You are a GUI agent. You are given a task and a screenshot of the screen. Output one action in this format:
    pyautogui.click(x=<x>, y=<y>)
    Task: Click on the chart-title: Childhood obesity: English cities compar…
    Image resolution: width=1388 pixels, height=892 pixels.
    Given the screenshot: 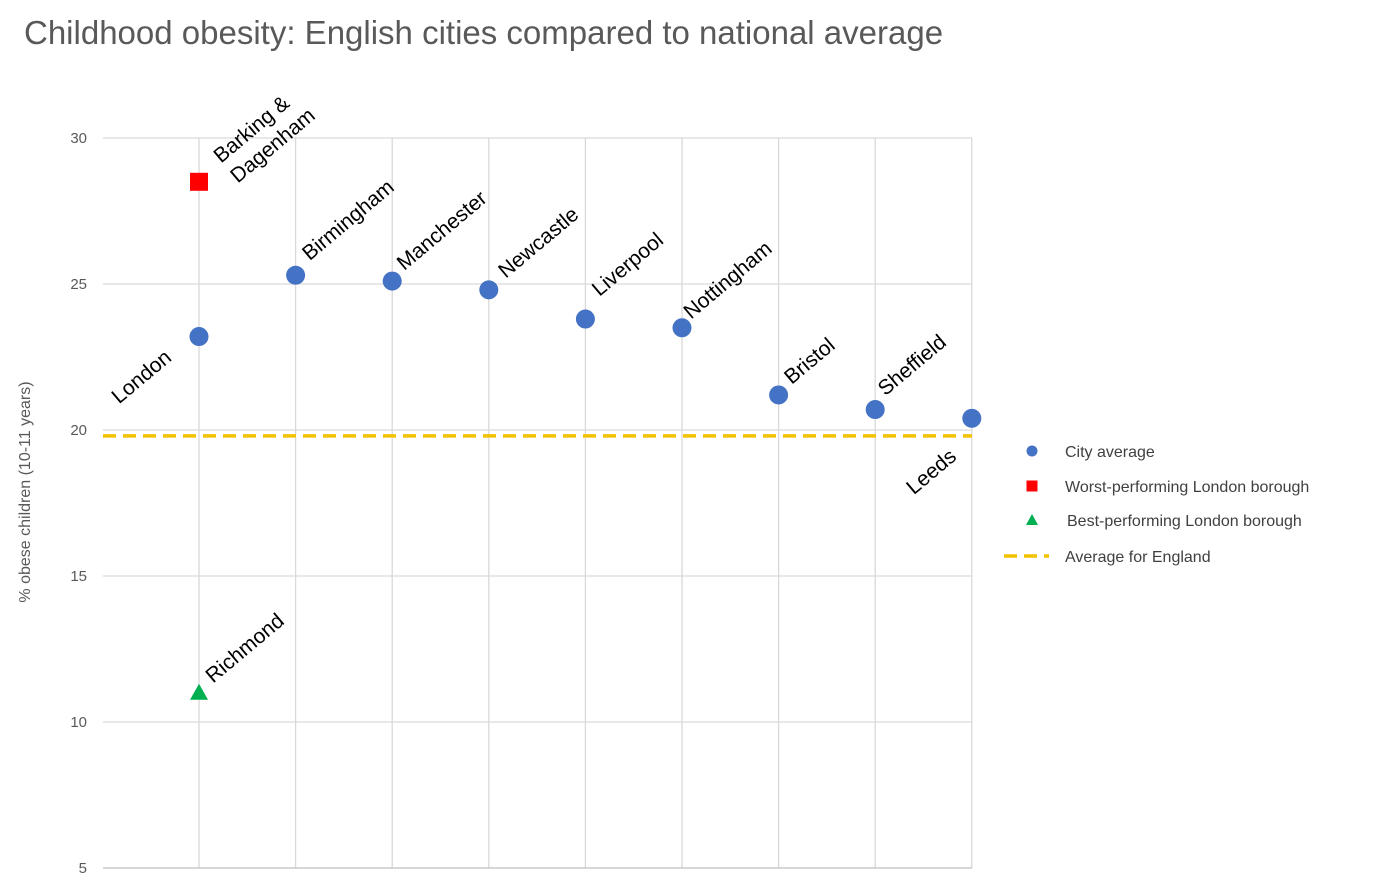 What is the action you would take?
    pyautogui.click(x=484, y=32)
    